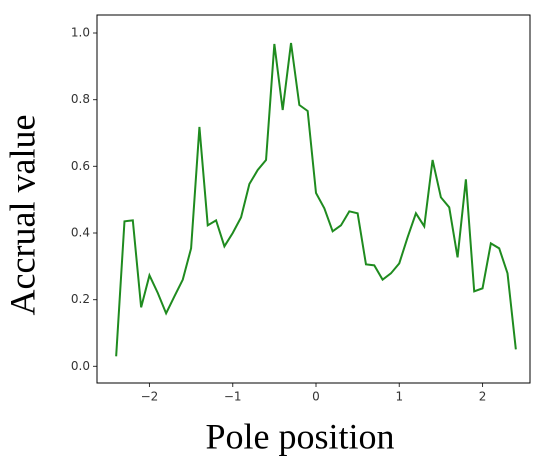 The height and width of the screenshot is (470, 555). I want to click on y-tick-label: 0.8, so click(80, 99).